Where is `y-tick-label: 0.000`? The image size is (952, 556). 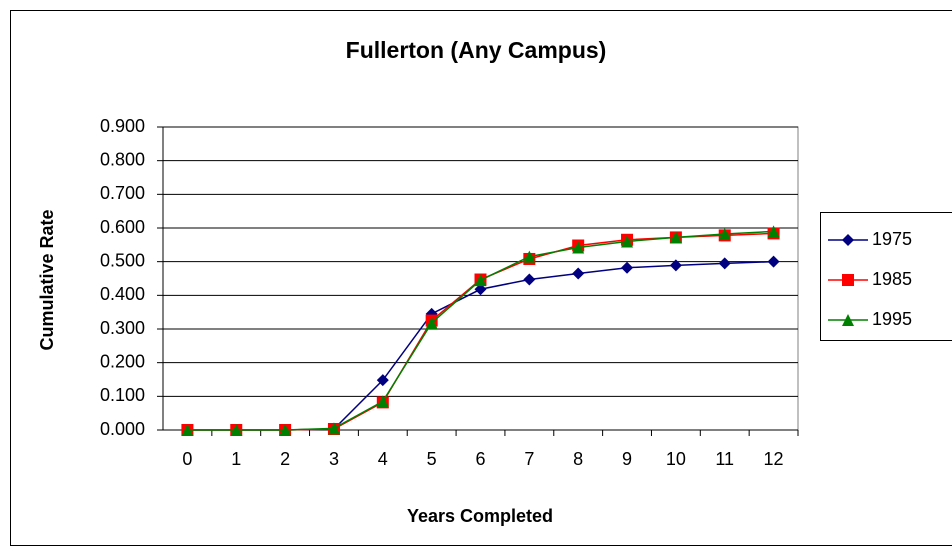
y-tick-label: 0.000 is located at coordinates (122, 429).